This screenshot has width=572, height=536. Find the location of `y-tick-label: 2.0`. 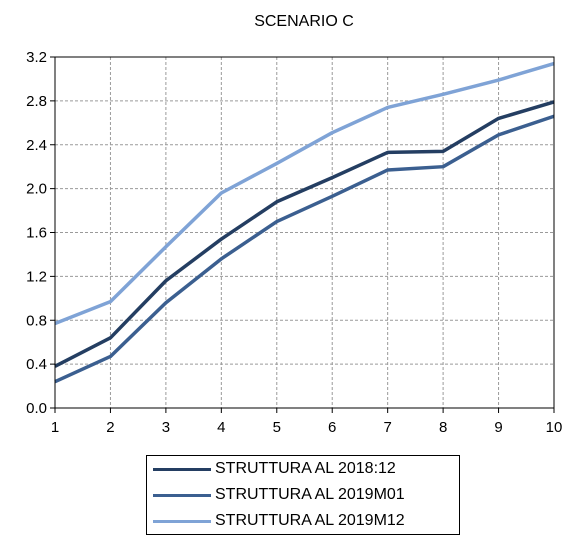

y-tick-label: 2.0 is located at coordinates (36, 189).